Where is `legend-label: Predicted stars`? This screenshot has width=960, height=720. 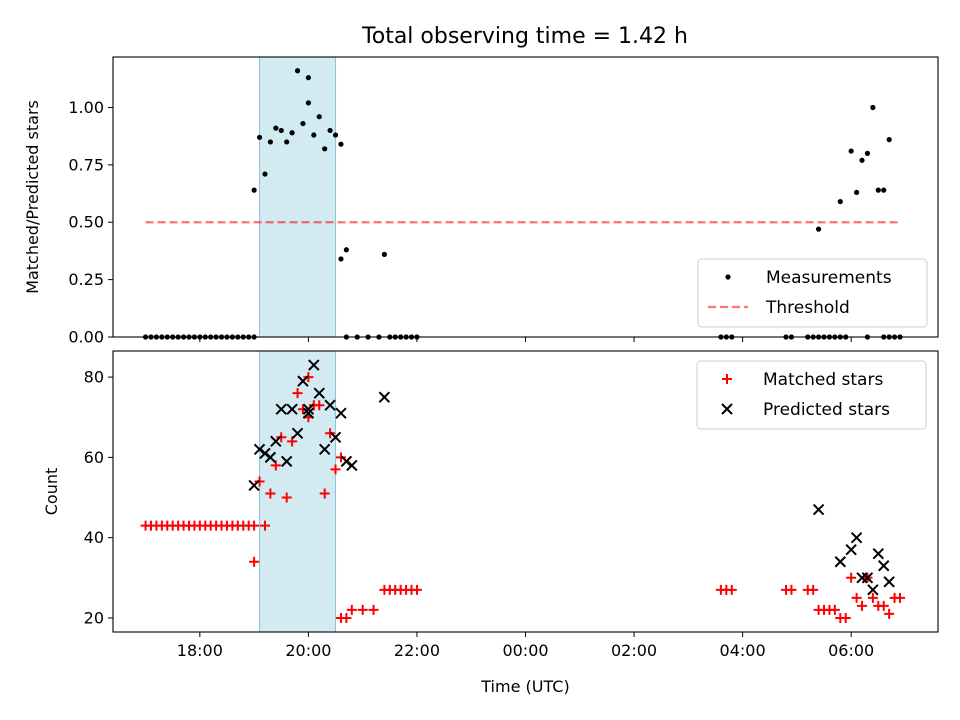
legend-label: Predicted stars is located at coordinates (826, 410).